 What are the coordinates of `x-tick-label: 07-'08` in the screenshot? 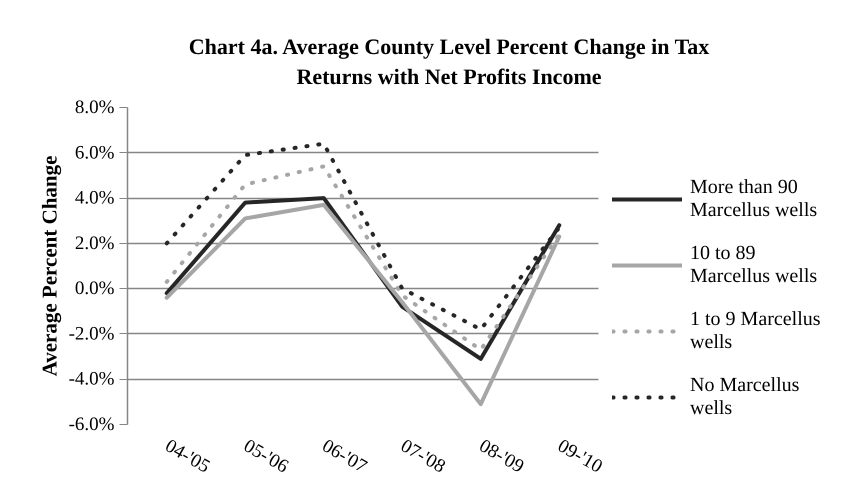 It's located at (423, 456).